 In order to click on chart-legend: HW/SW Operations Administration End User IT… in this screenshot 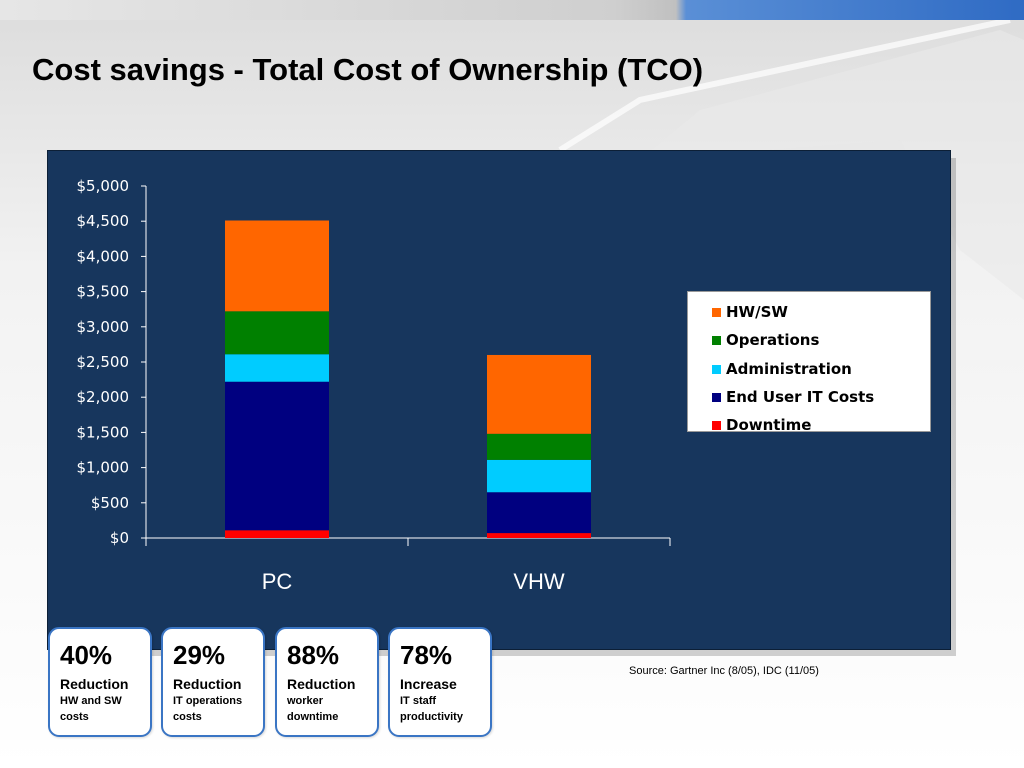, I will do `click(809, 362)`.